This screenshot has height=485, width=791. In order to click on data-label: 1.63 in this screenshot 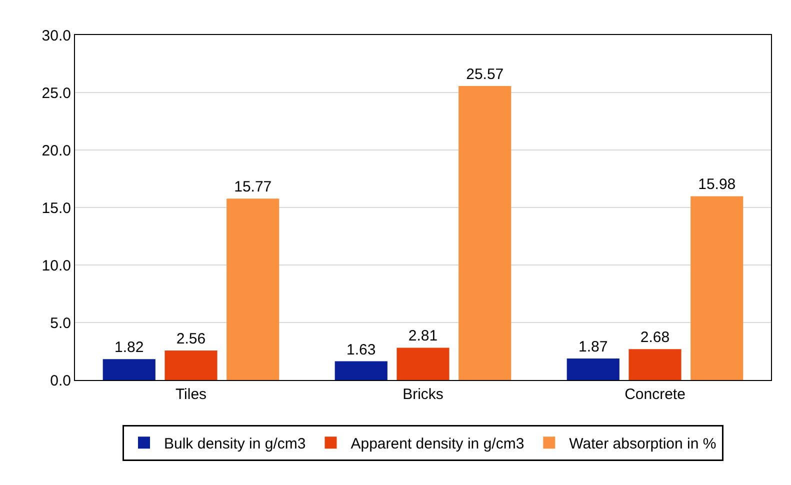, I will do `click(361, 349)`.